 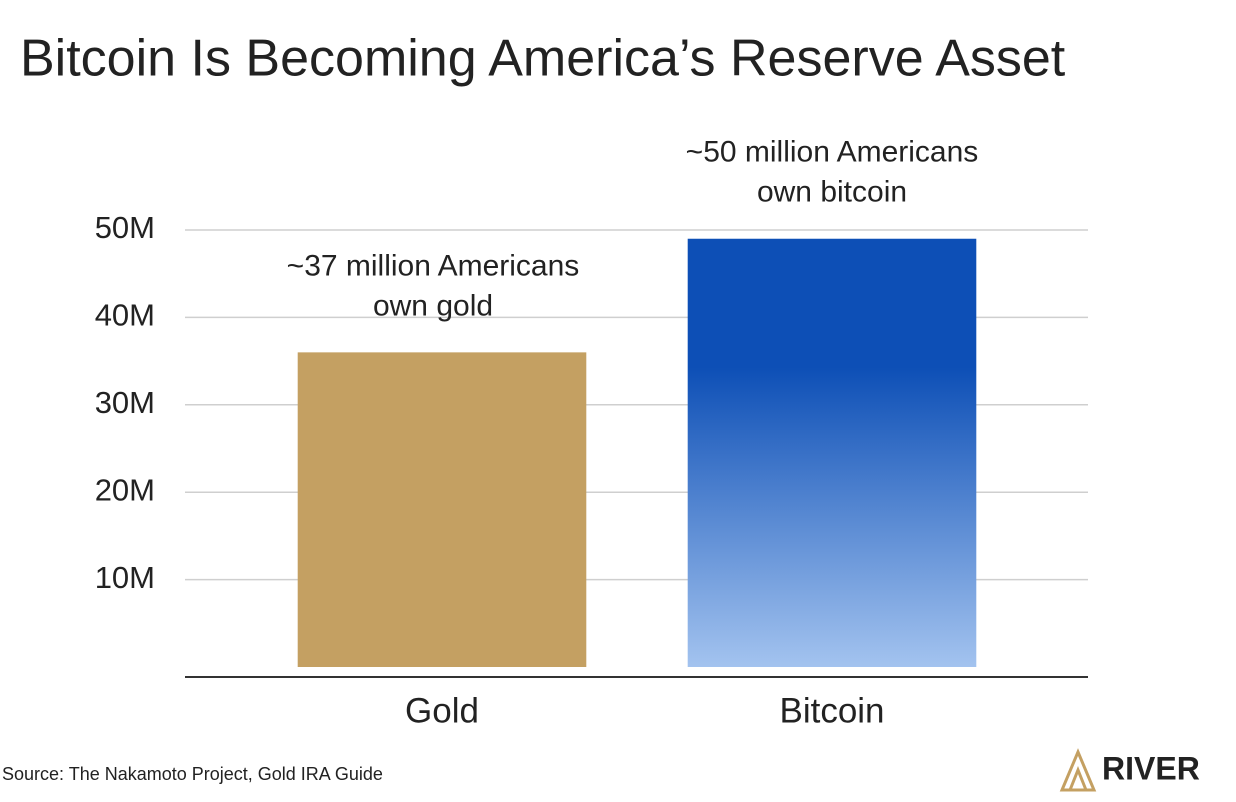 I want to click on y-tick-label: 30M, so click(x=125, y=402).